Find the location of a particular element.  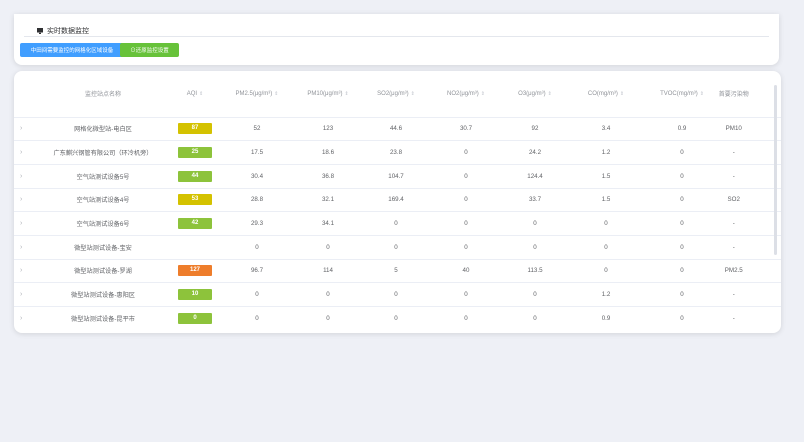

pm25-cell: 17.5 is located at coordinates (257, 152).